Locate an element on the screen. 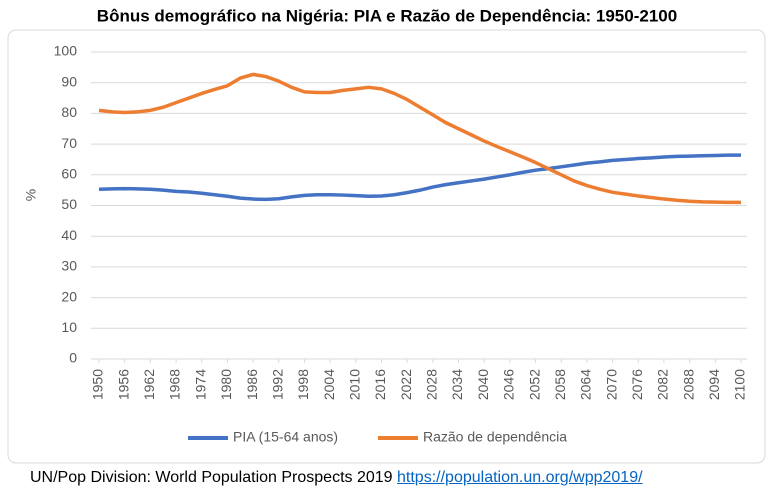 The height and width of the screenshot is (496, 774). x-tick-label: 2088 is located at coordinates (688, 384).